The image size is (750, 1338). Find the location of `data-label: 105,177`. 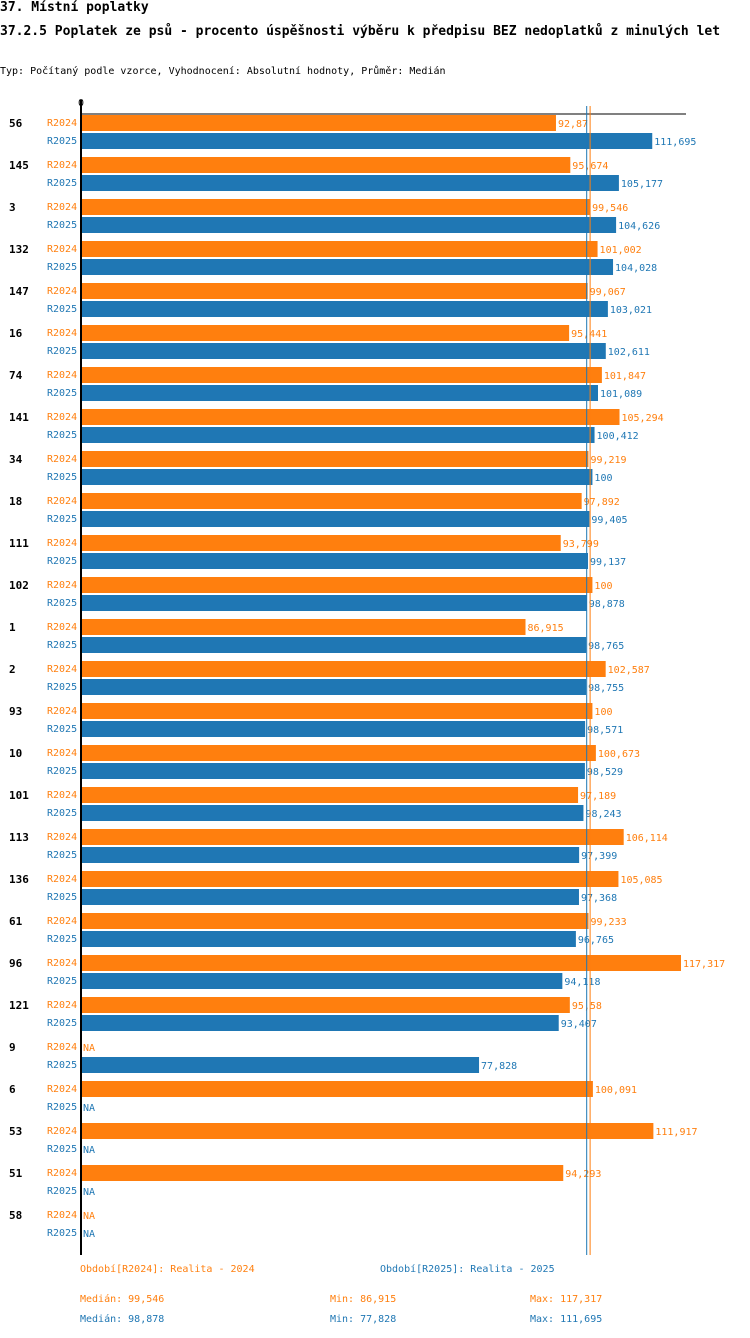

data-label: 105,177 is located at coordinates (642, 184).